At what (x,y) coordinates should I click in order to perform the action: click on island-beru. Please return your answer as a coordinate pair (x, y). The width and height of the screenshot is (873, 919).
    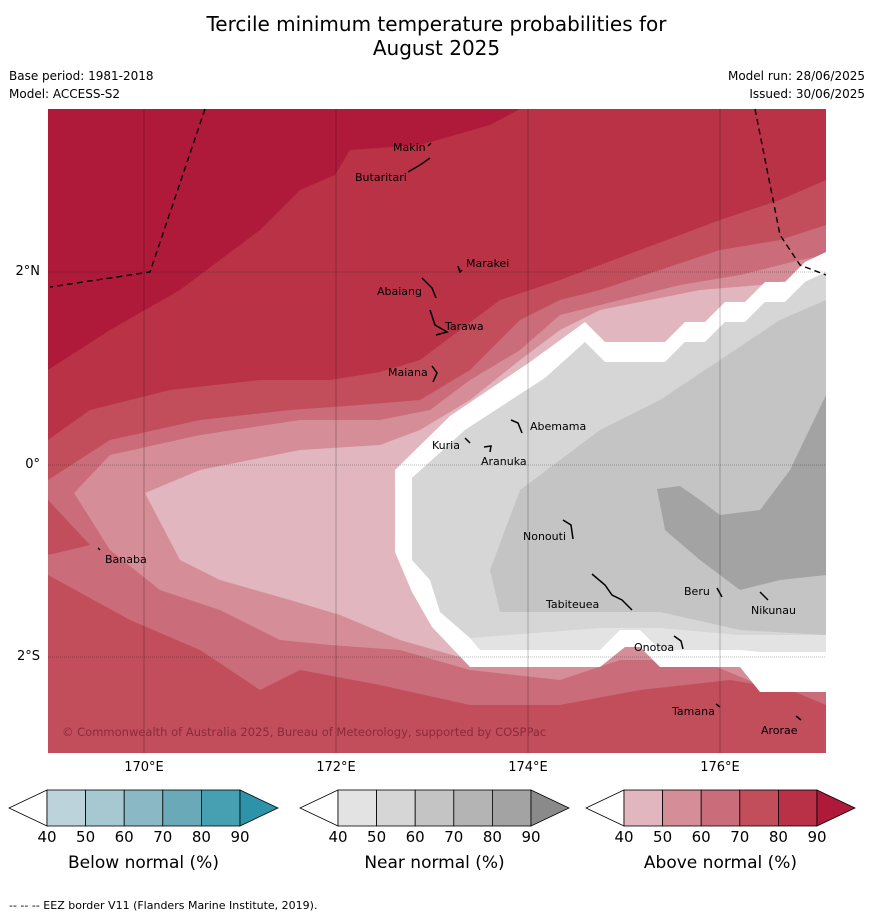
    Looking at the image, I should click on (719, 592).